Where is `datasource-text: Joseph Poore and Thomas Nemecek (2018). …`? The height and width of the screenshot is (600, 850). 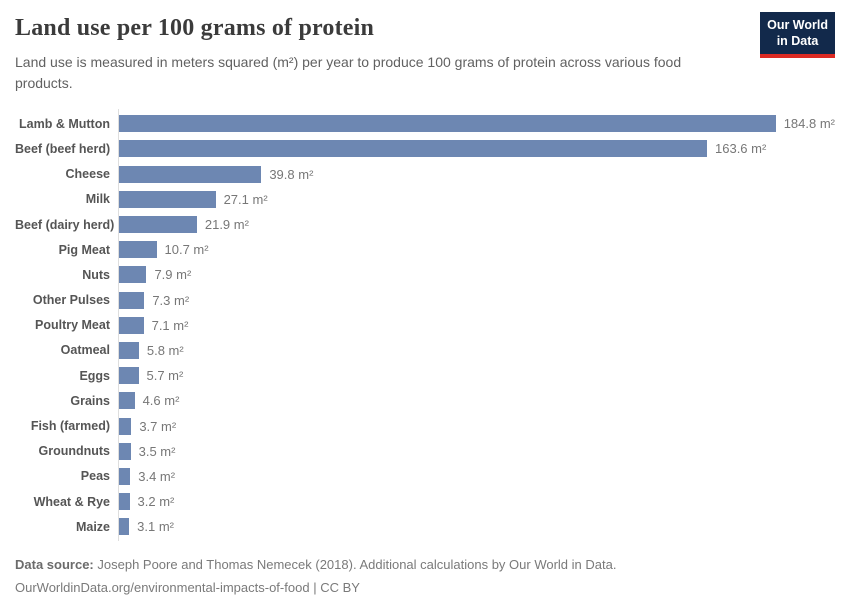
datasource-text: Joseph Poore and Thomas Nemecek (2018). … is located at coordinates (357, 565).